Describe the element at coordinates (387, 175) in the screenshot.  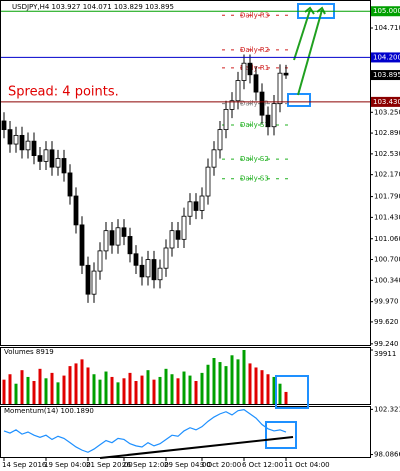
I see `y-tick-label: 102.170` at that location.